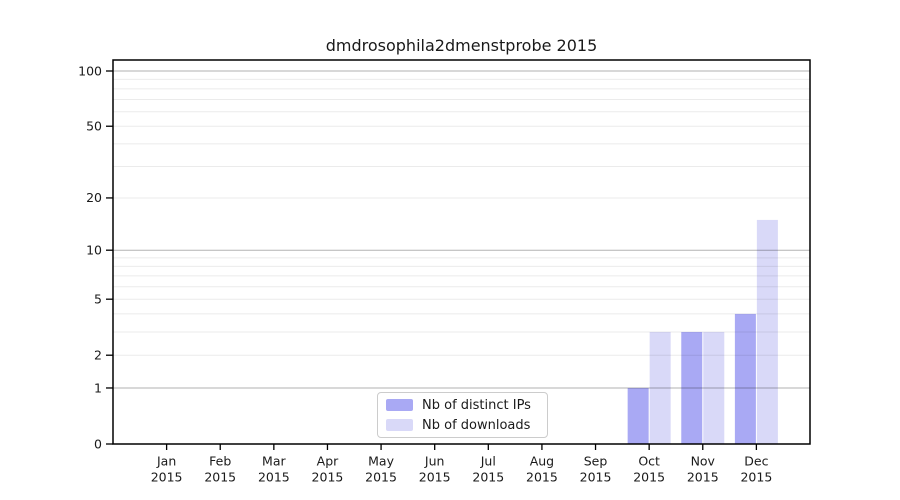 This screenshot has height=500, width=900. Describe the element at coordinates (596, 477) in the screenshot. I see `x-tick-label-year-sep: 2015` at that location.